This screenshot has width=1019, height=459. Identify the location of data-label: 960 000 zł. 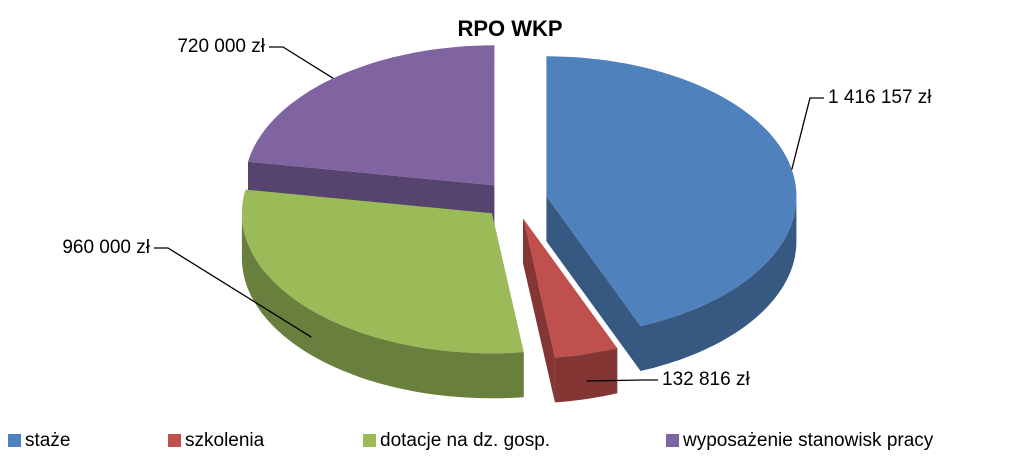
(106, 247).